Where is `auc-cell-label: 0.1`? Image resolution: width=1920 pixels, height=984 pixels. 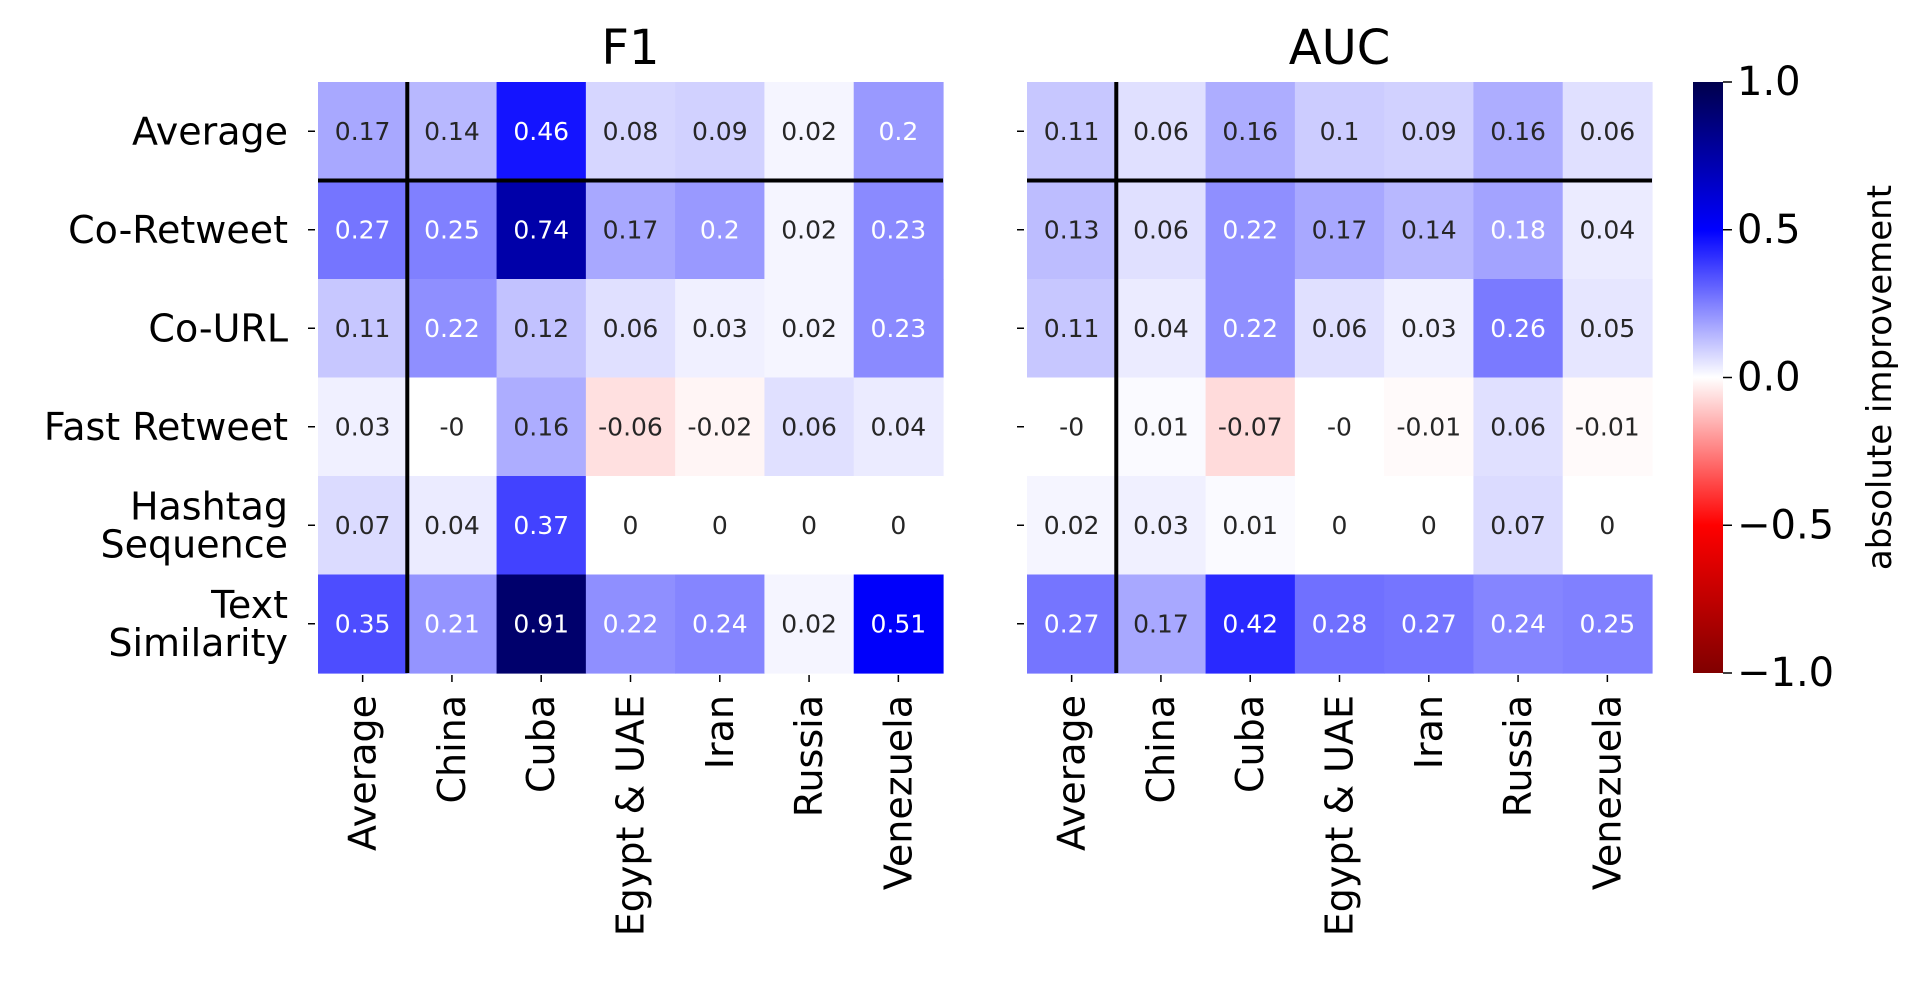
auc-cell-label: 0.1 is located at coordinates (1340, 131).